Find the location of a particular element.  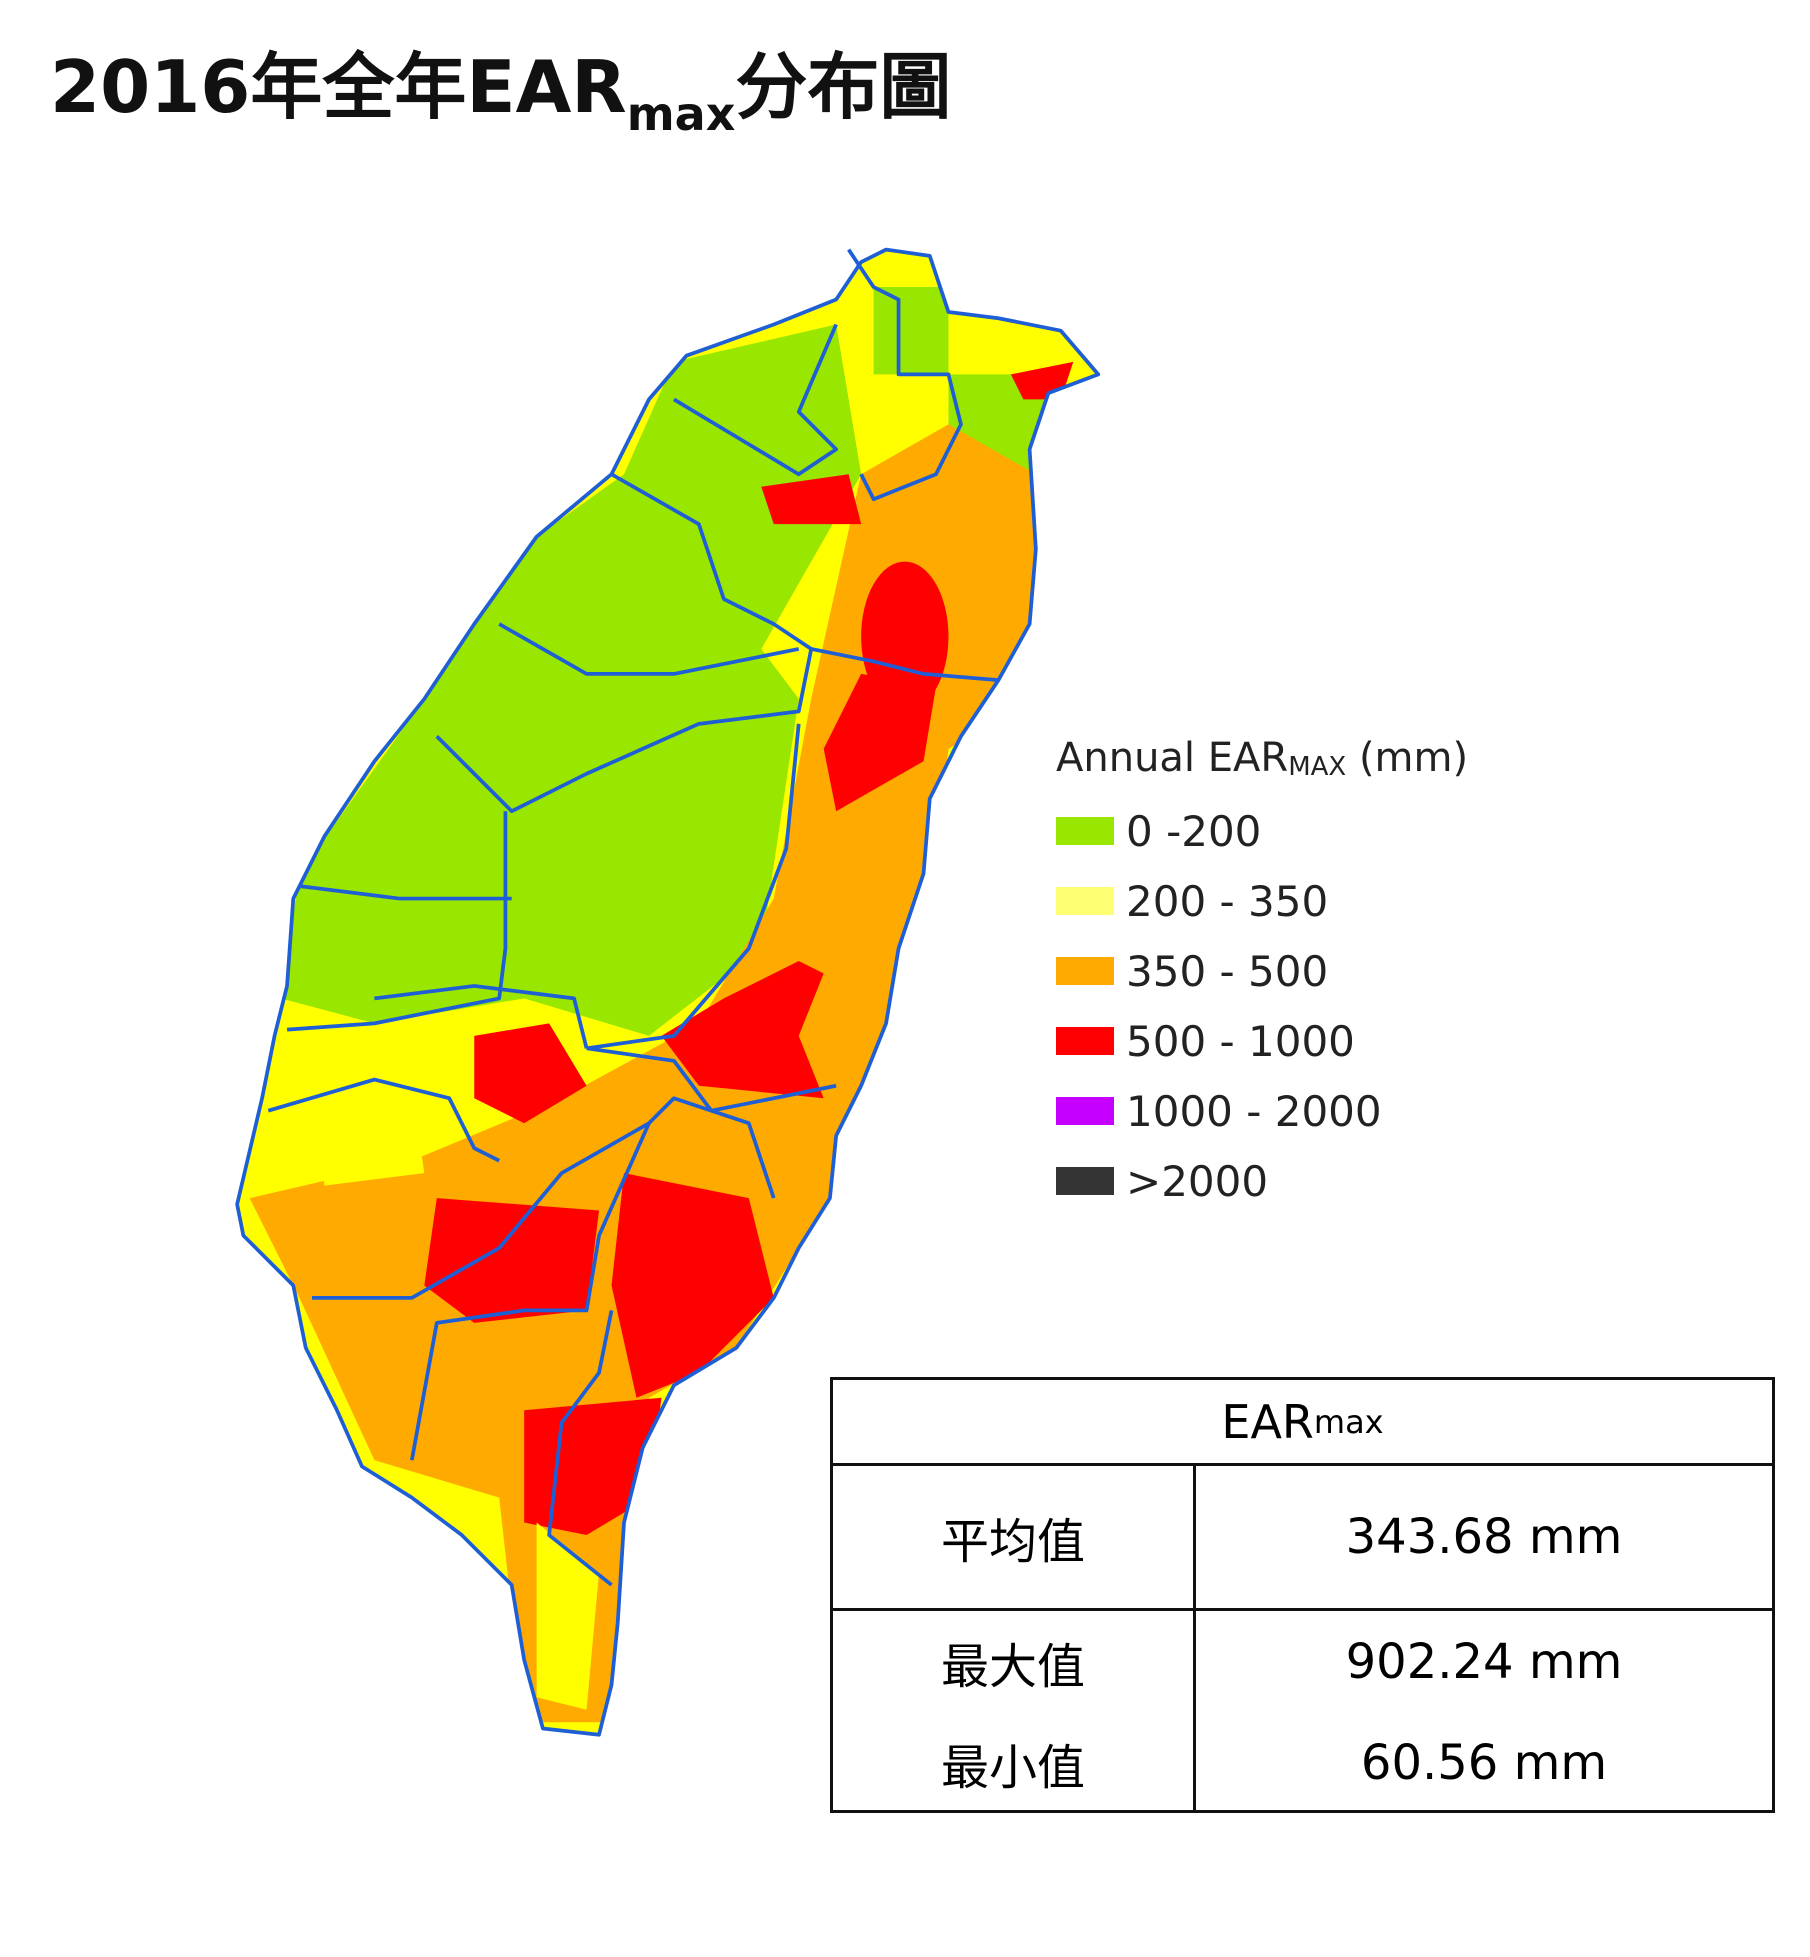

row-value: 60.56 mm is located at coordinates (1484, 1762).